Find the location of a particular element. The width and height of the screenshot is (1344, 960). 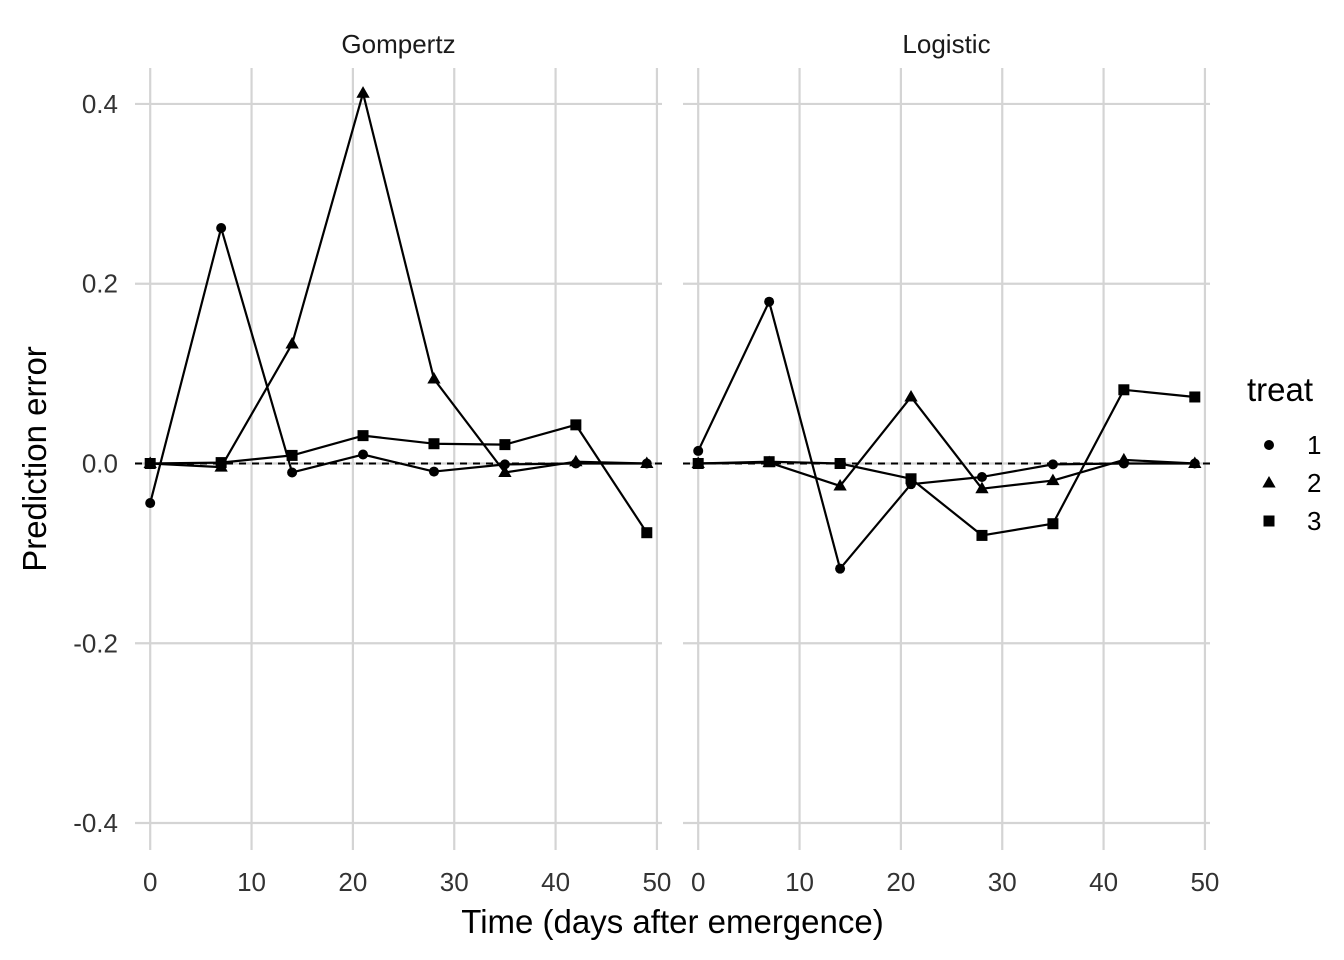

legend-key-circle is located at coordinates (1269, 445).